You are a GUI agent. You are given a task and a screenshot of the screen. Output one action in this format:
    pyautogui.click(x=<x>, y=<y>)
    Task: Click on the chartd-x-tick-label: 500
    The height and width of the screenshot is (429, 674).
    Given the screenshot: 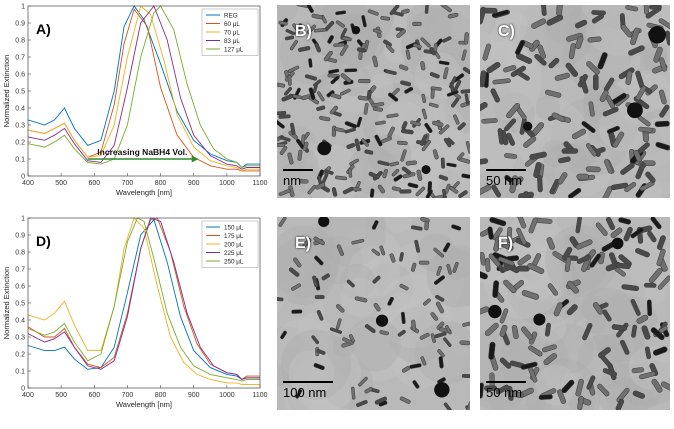 What is the action you would take?
    pyautogui.click(x=61, y=395)
    